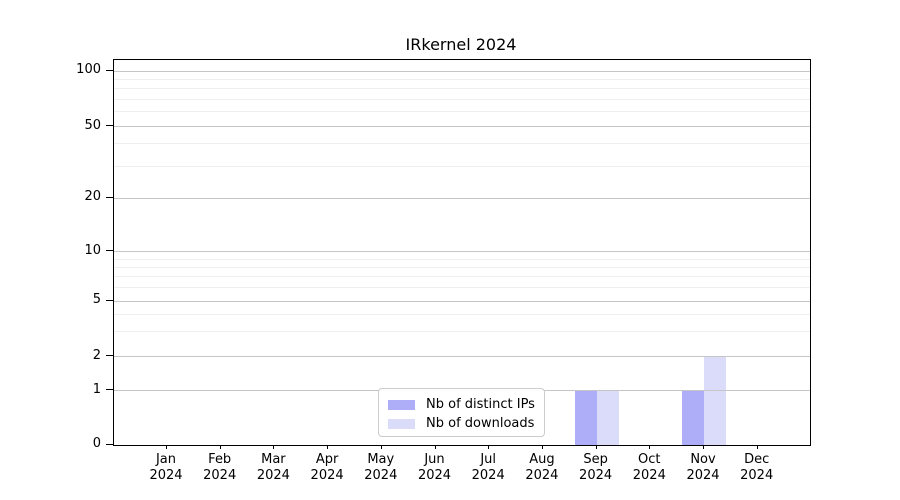 The height and width of the screenshot is (500, 900). I want to click on legend: Nb of distinct IPs Nb of downloads, so click(461, 412).